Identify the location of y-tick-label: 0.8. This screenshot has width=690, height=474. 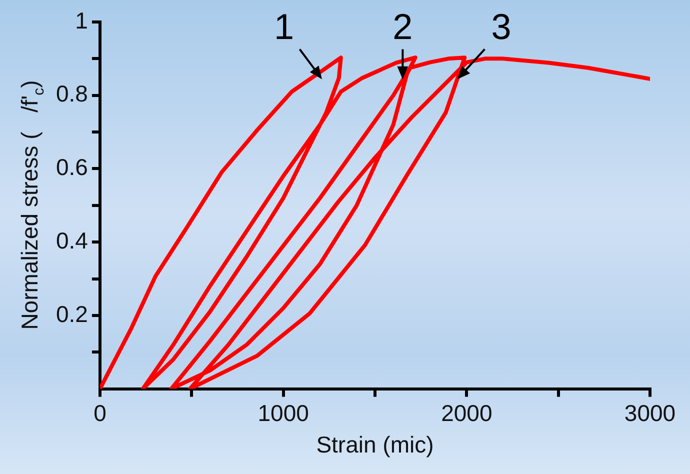
(72, 93).